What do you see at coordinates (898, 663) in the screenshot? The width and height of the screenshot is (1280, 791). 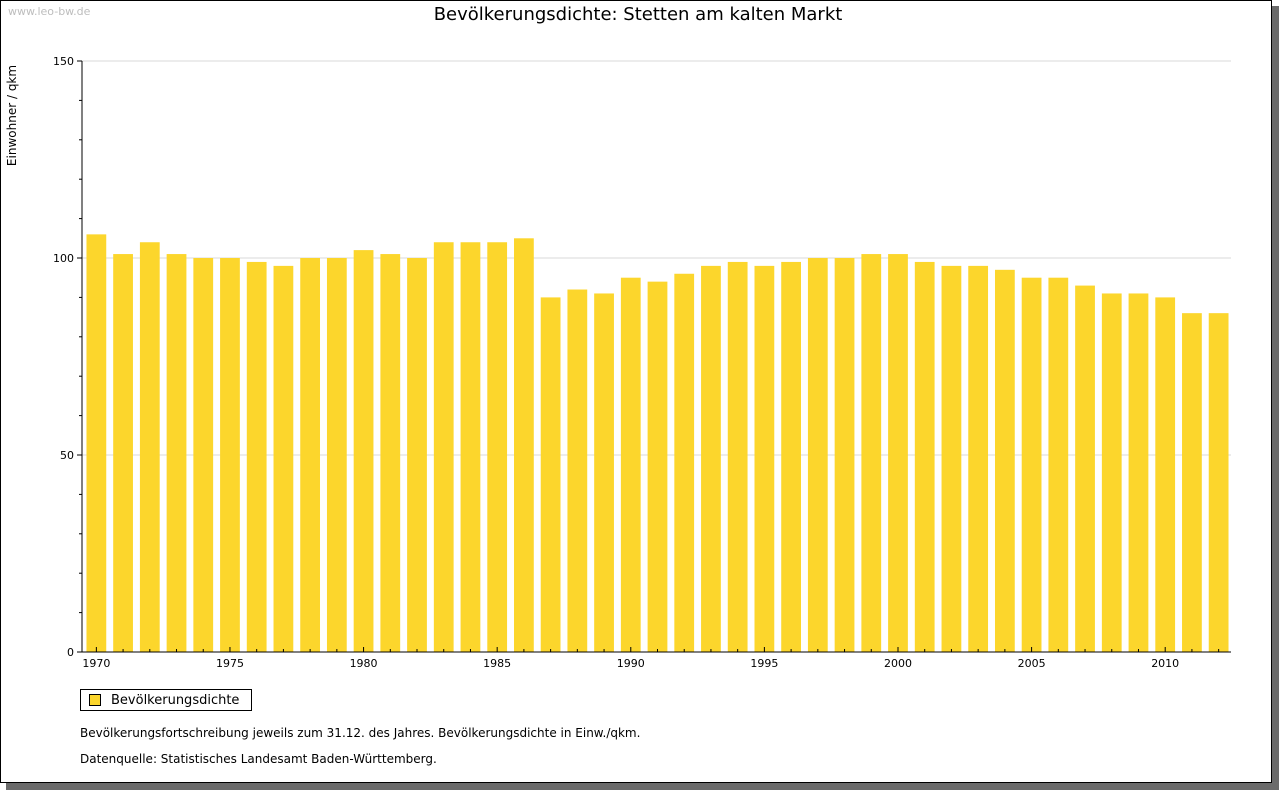 I see `x-tick-label: 2000` at bounding box center [898, 663].